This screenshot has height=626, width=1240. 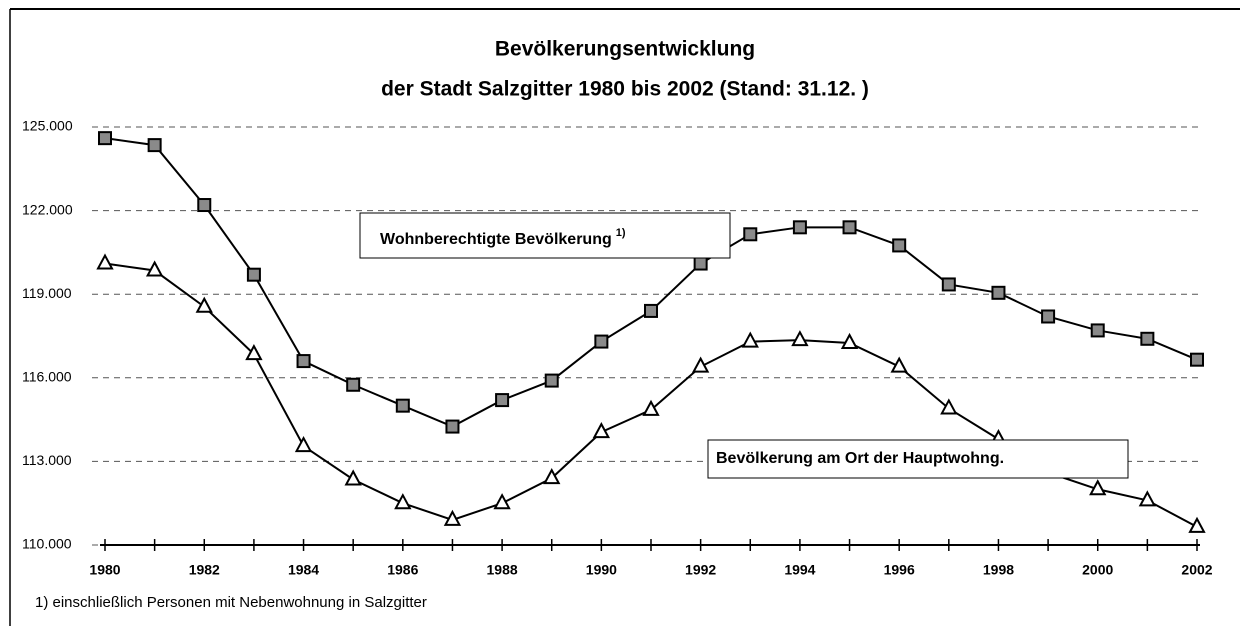 What do you see at coordinates (303, 570) in the screenshot?
I see `x-tick-label: 1984` at bounding box center [303, 570].